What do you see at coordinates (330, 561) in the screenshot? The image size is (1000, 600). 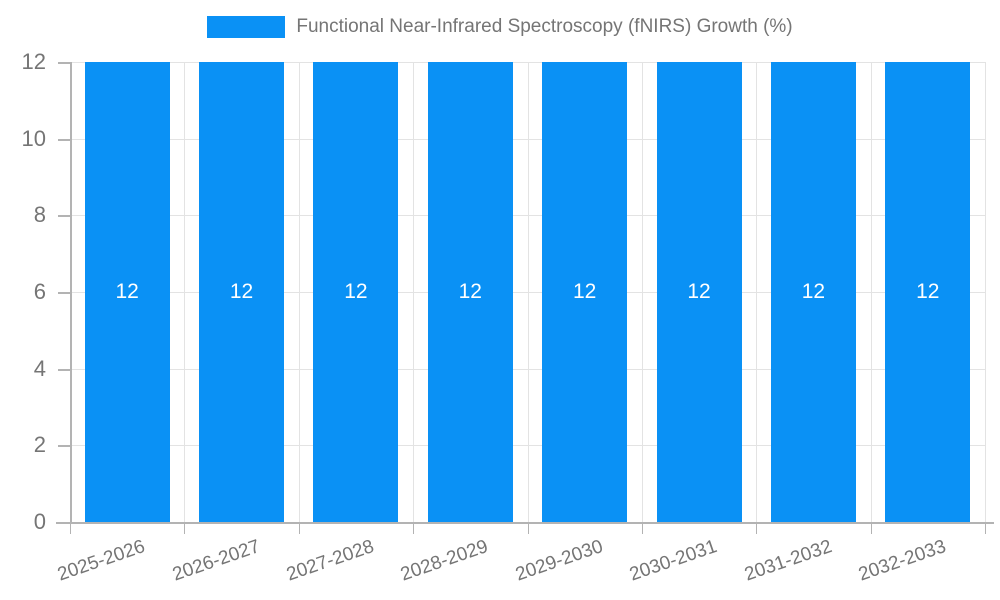 I see `x-axis-tick-label: 2027-2028` at bounding box center [330, 561].